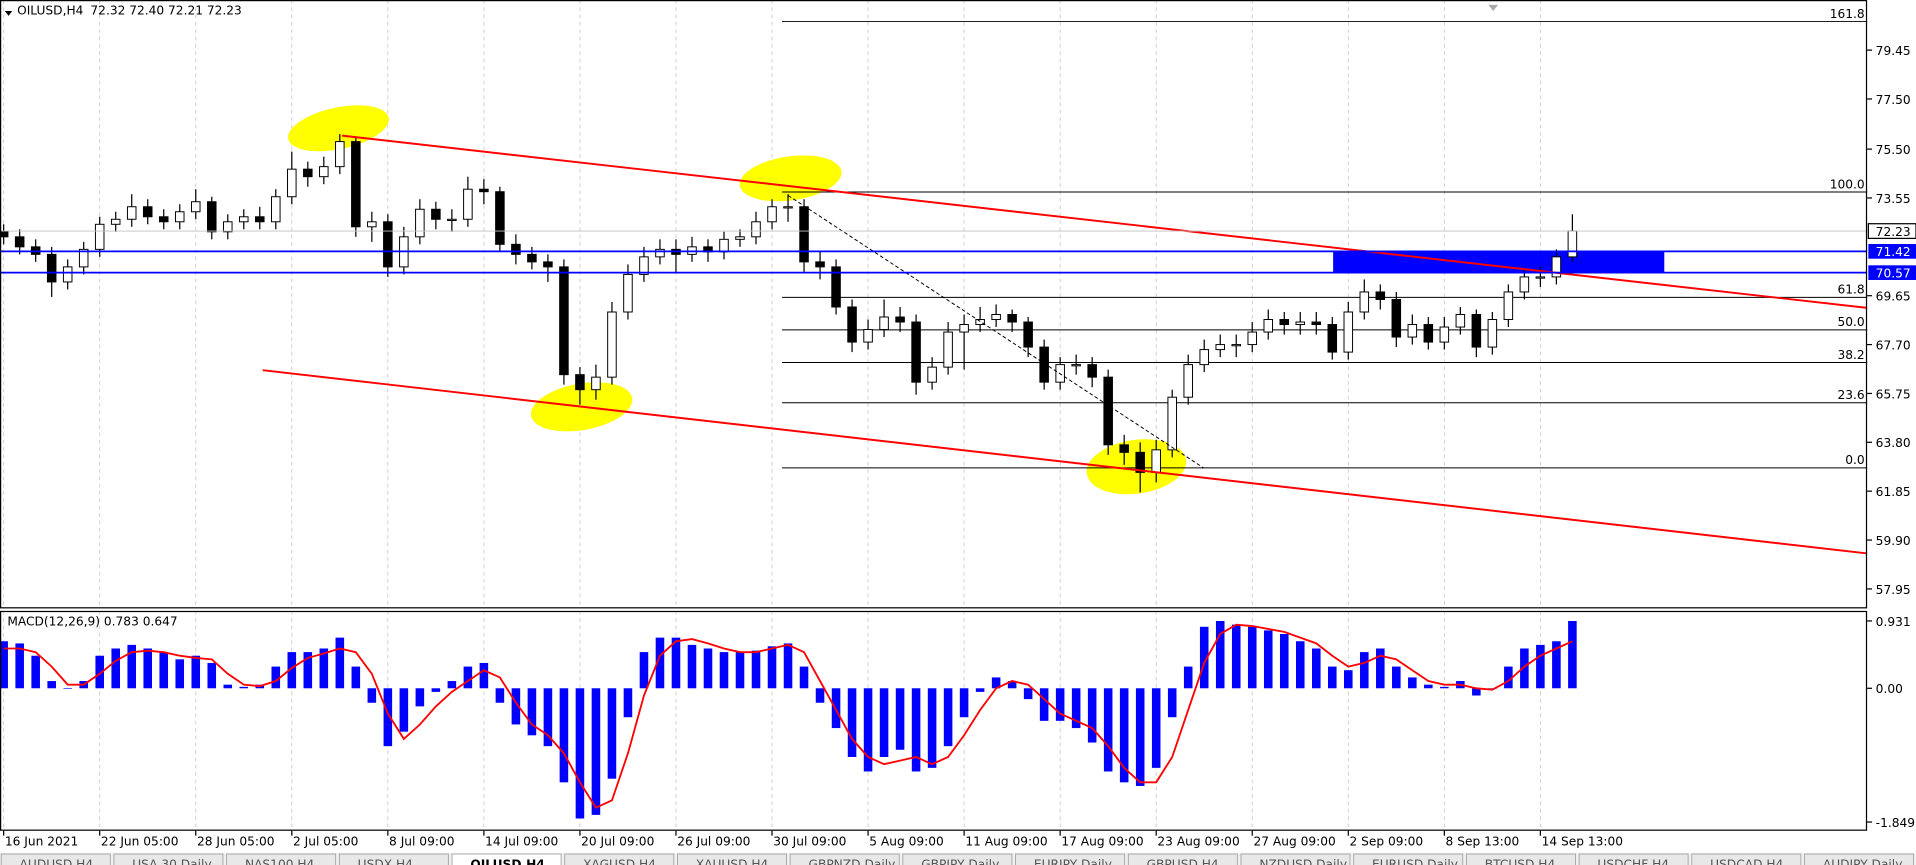  Describe the element at coordinates (1851, 355) in the screenshot. I see `fib-label: 38.2` at that location.